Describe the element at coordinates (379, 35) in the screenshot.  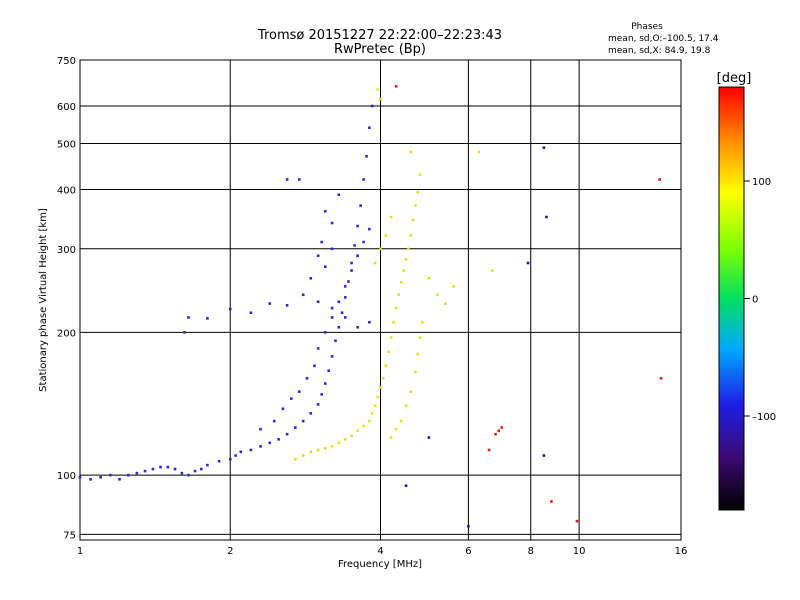
I see `chart-title: Tromsø 20151227 22:22:00–22:23:43` at that location.